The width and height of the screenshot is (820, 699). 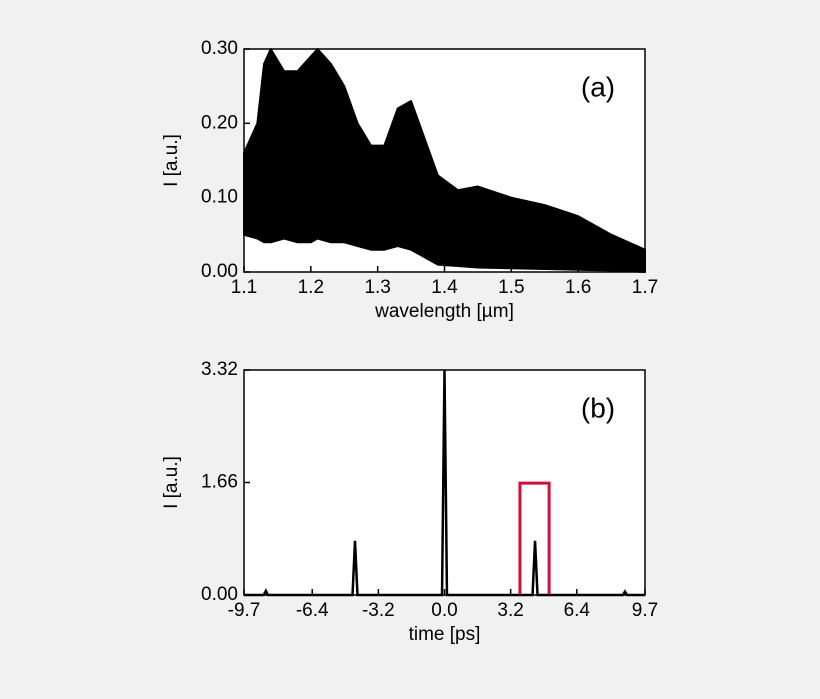 I want to click on y-tick-label: 0.10, so click(x=219, y=197).